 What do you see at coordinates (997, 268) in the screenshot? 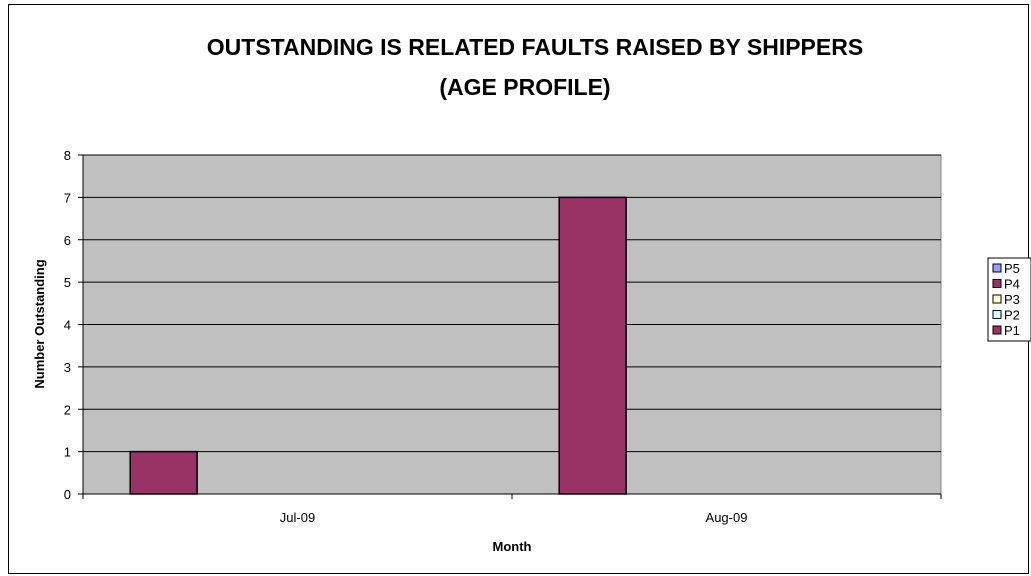
I see `legend-swatch-p5` at bounding box center [997, 268].